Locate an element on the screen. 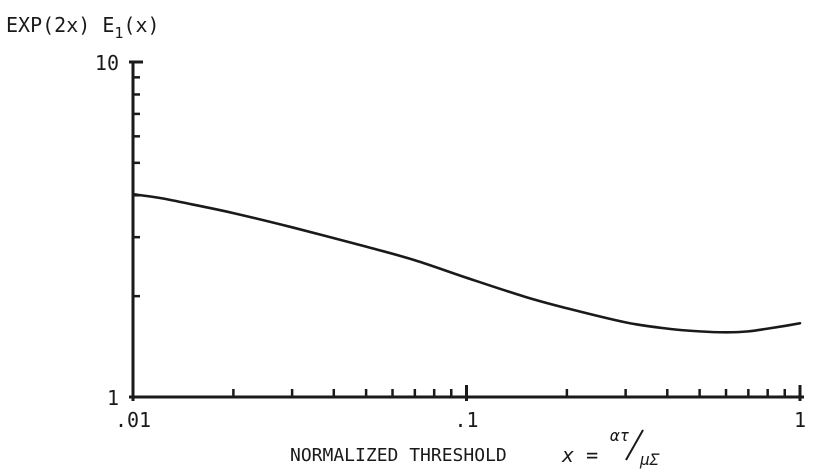 The width and height of the screenshot is (815, 472). x-axis-formula-var: x = is located at coordinates (579, 455).